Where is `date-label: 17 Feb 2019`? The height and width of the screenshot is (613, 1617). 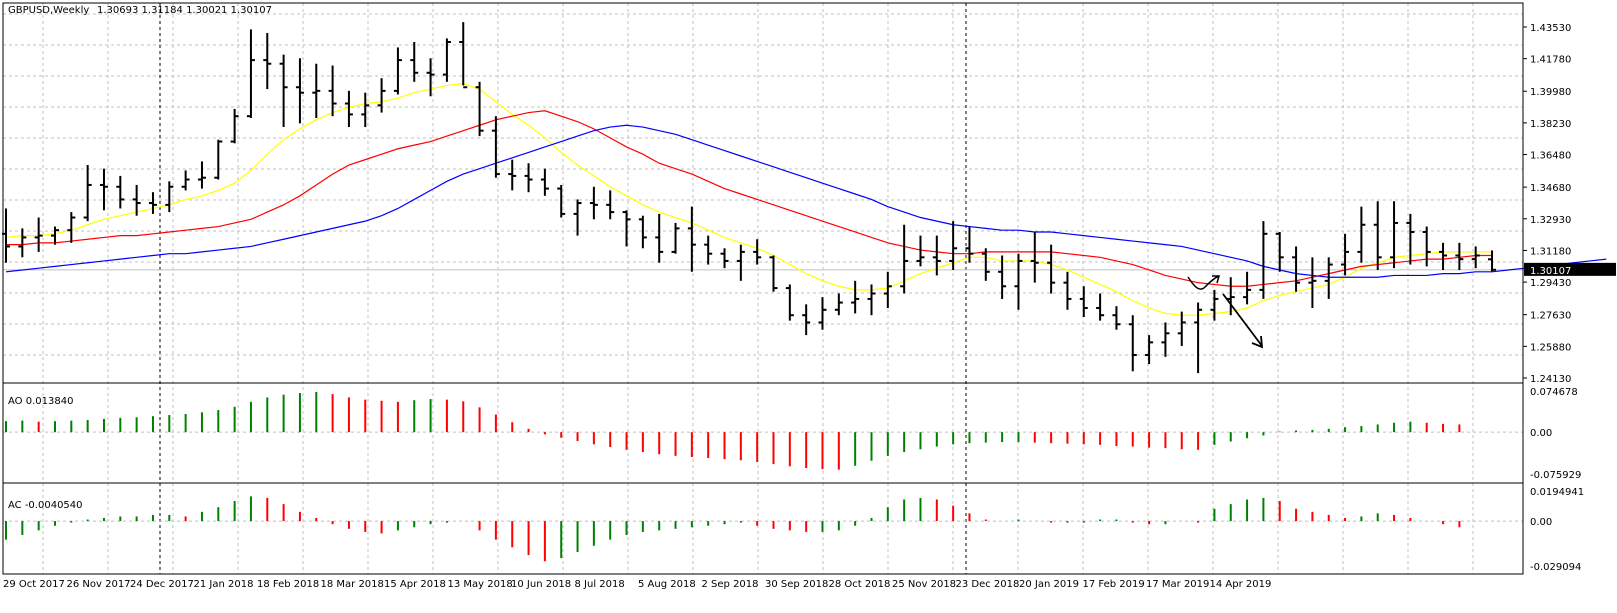
date-label: 17 Feb 2019 is located at coordinates (1114, 584).